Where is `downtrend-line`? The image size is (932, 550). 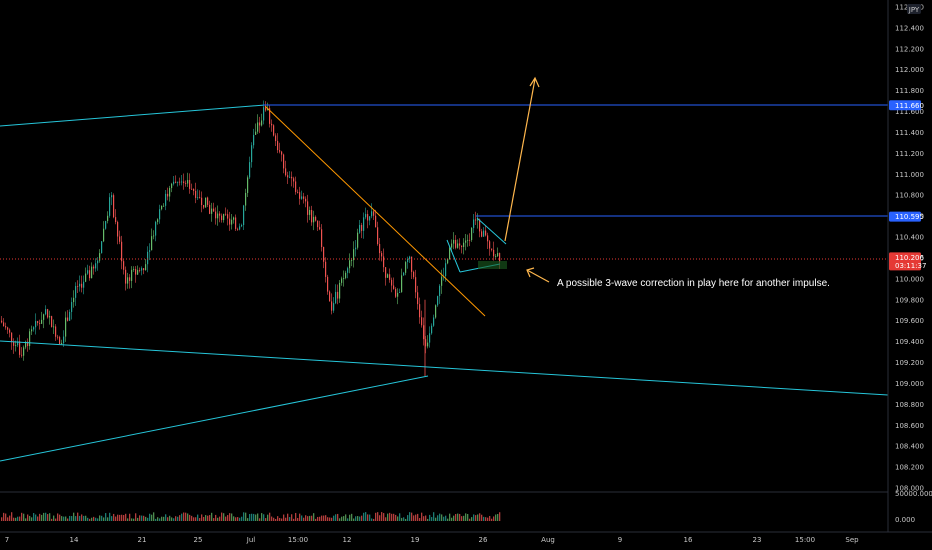
downtrend-line is located at coordinates (375, 211).